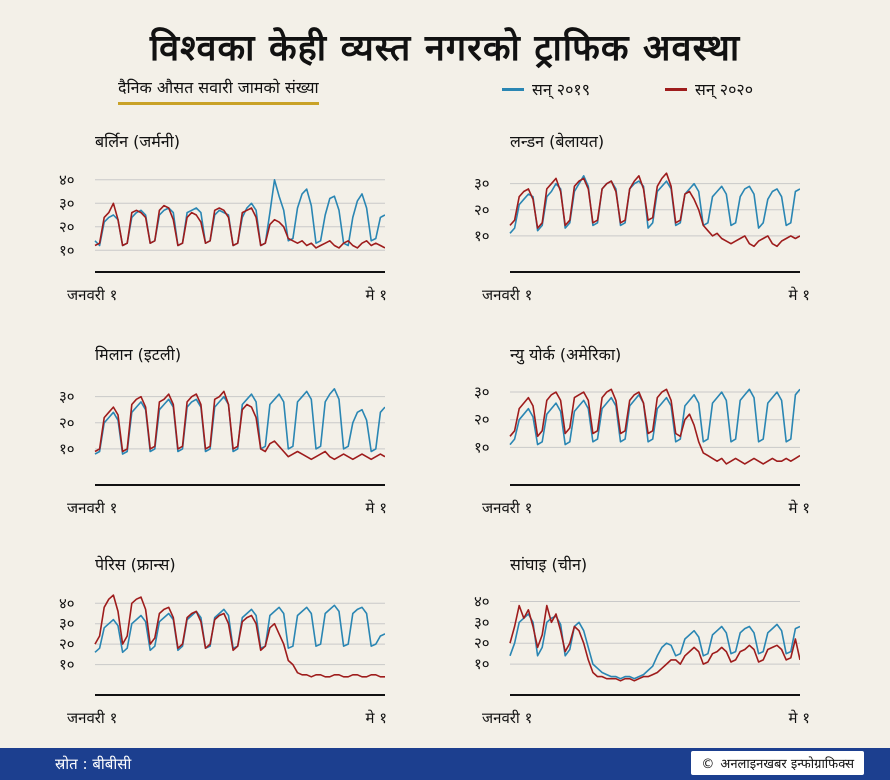 The width and height of the screenshot is (890, 780). I want to click on legend-swatch-2020, so click(676, 89).